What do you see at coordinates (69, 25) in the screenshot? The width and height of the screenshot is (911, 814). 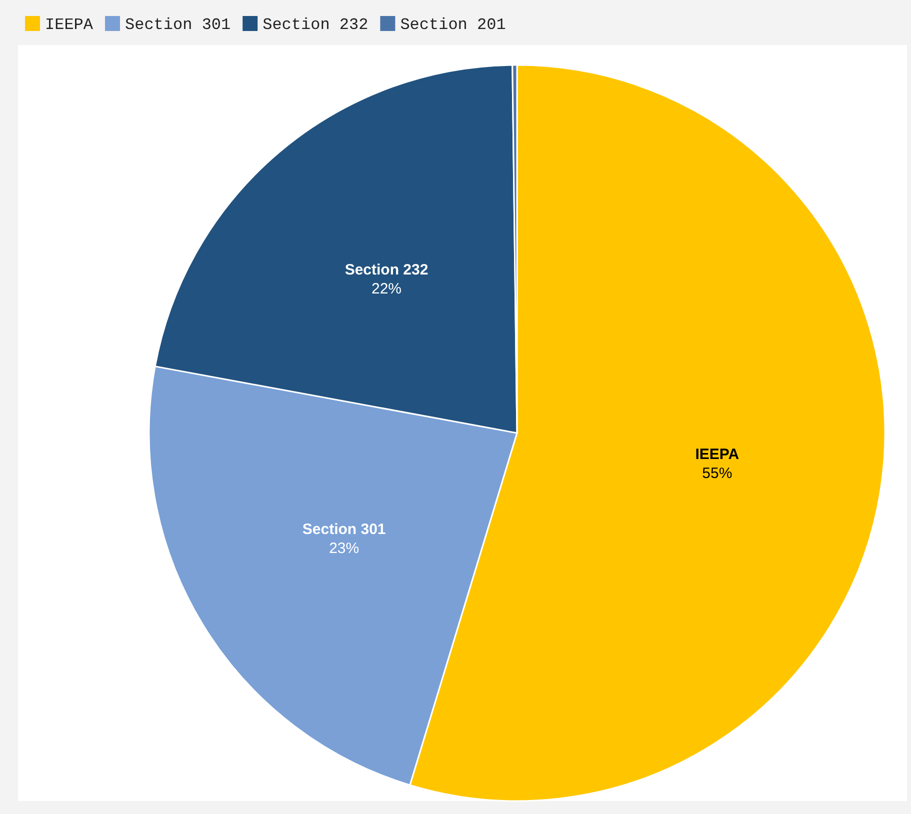 I see `legend-label: IEEPA` at bounding box center [69, 25].